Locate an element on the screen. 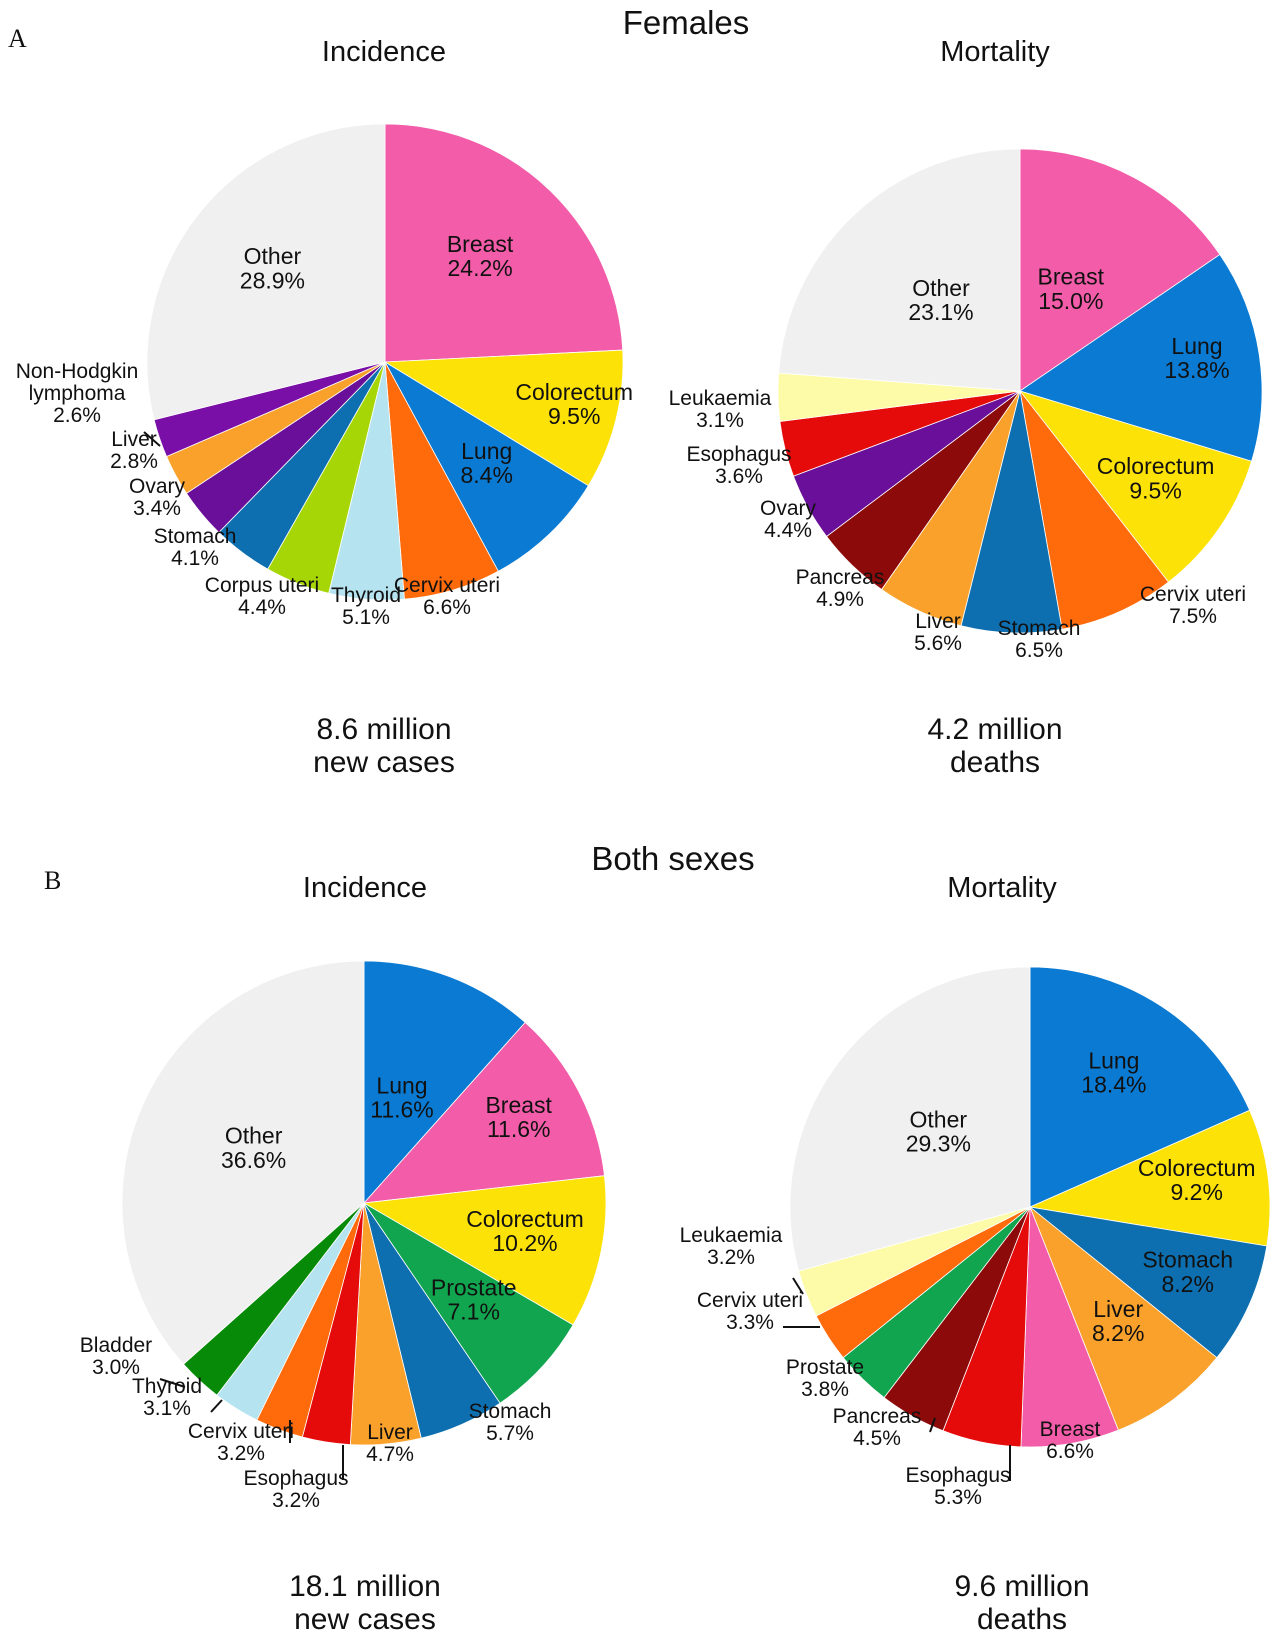 This screenshot has width=1274, height=1636. chart-a1-footer: 8.6 million new cases is located at coordinates (384, 746).